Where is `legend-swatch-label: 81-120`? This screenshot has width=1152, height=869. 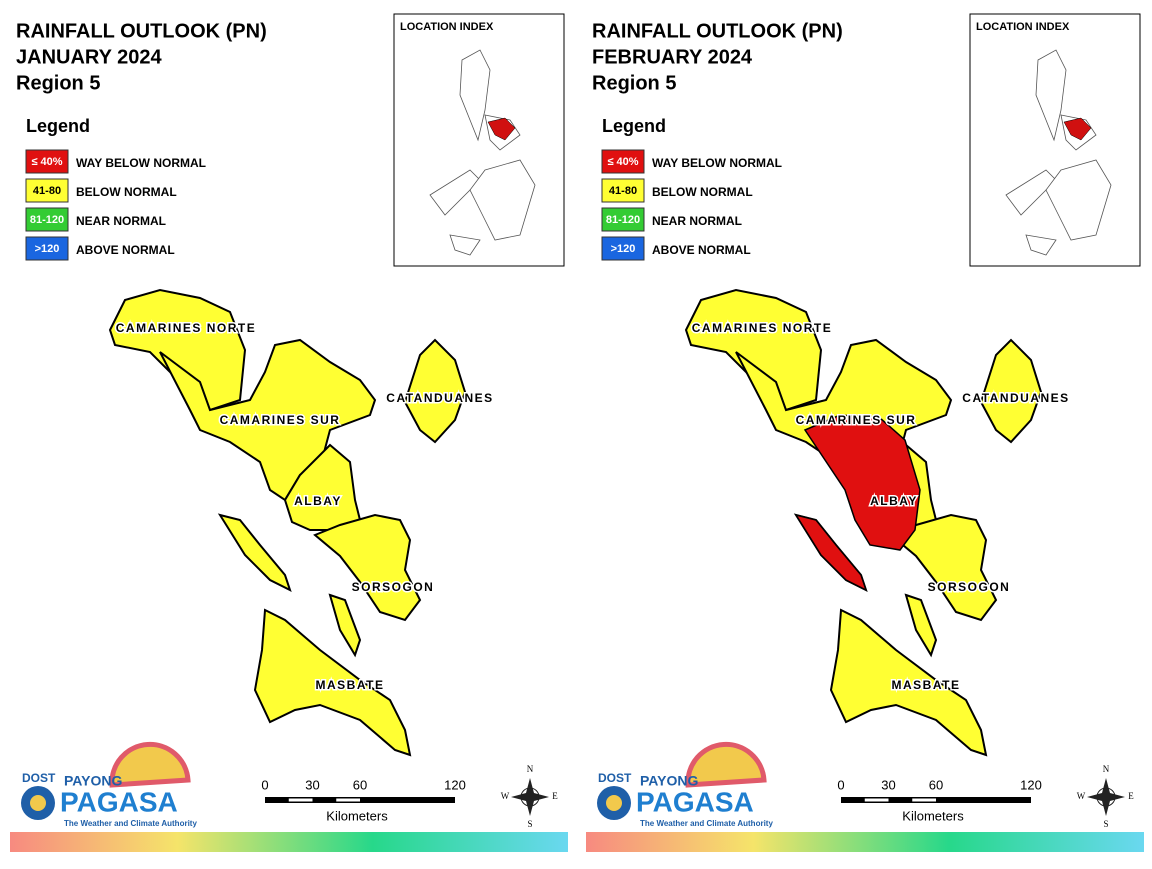
legend-swatch-label: 81-120 is located at coordinates (623, 220).